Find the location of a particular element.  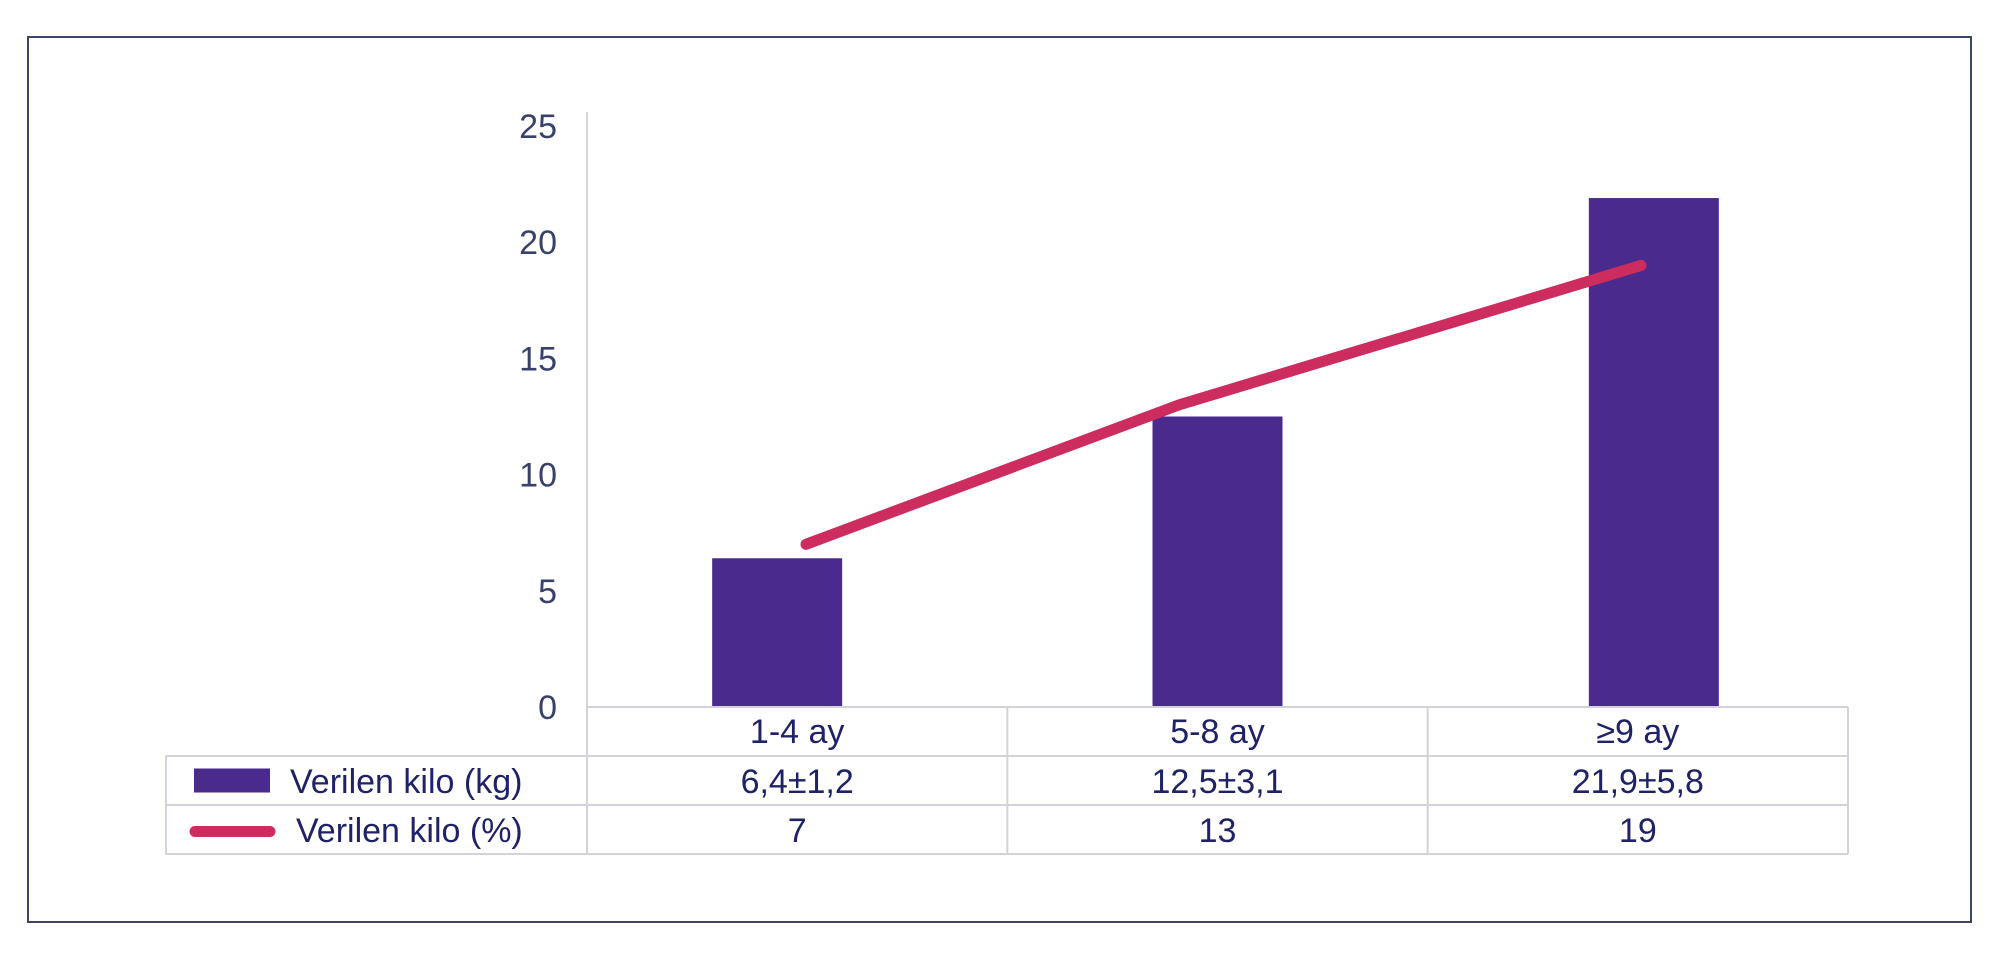

x-tick-label: 1-4 ay is located at coordinates (797, 732).